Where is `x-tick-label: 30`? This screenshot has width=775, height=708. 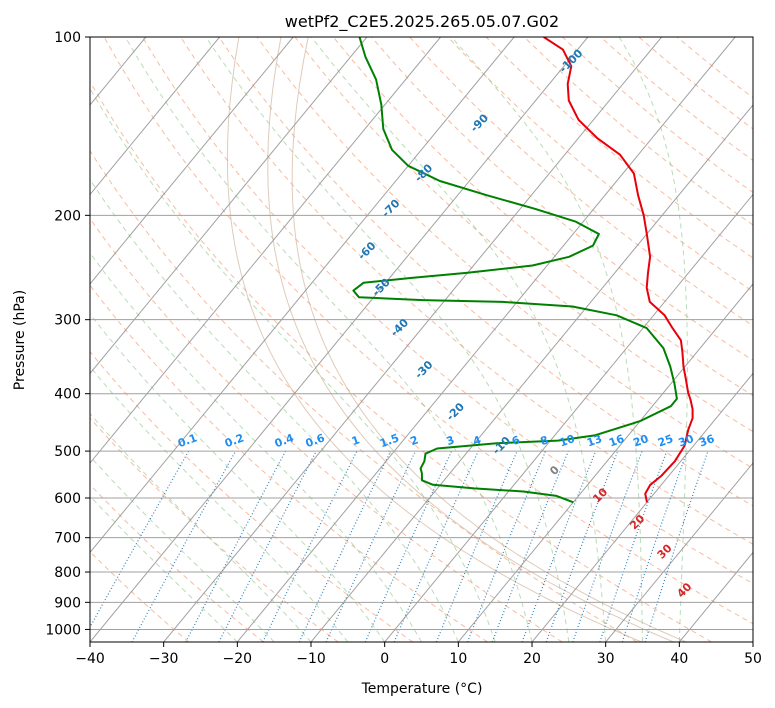 x-tick-label: 30 is located at coordinates (606, 659).